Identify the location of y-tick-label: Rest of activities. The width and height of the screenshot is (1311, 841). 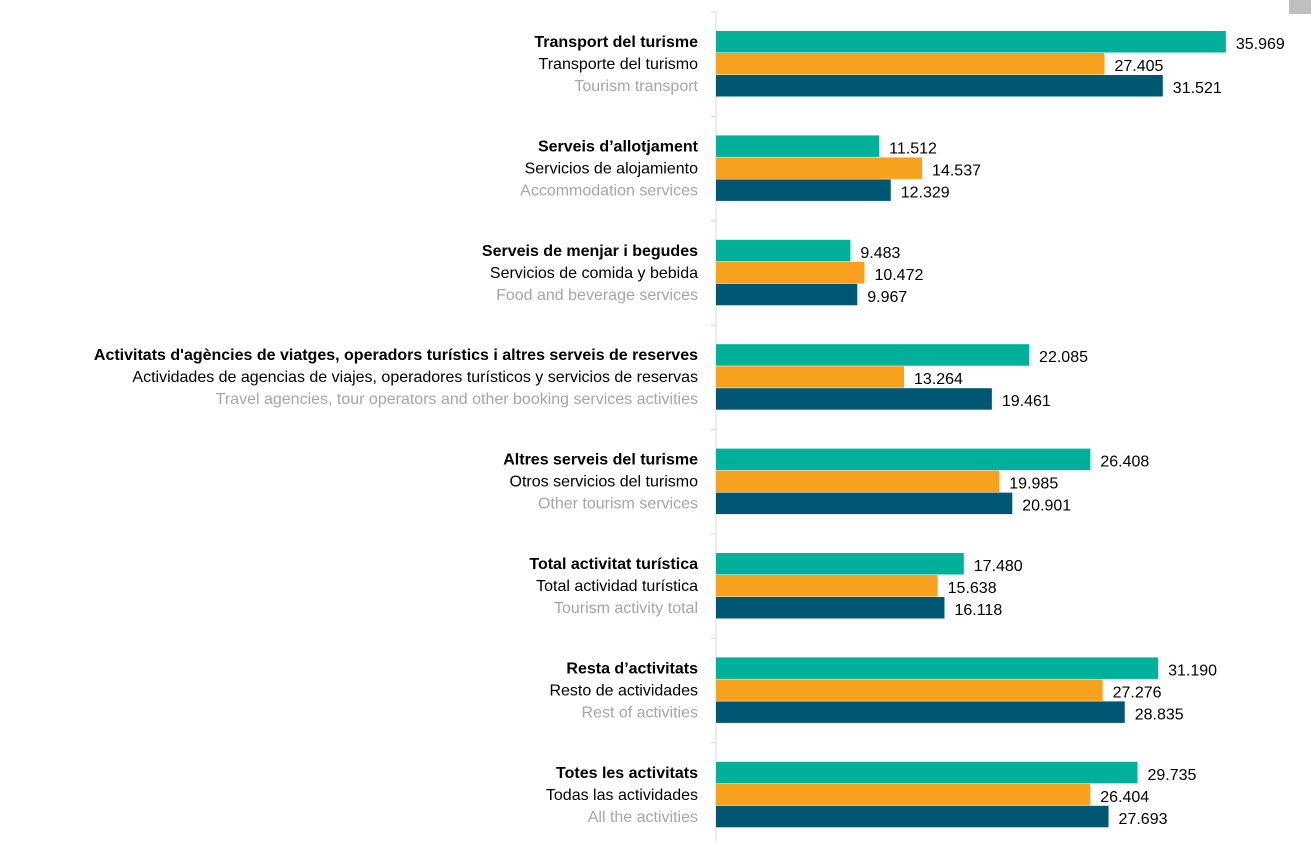
(640, 712).